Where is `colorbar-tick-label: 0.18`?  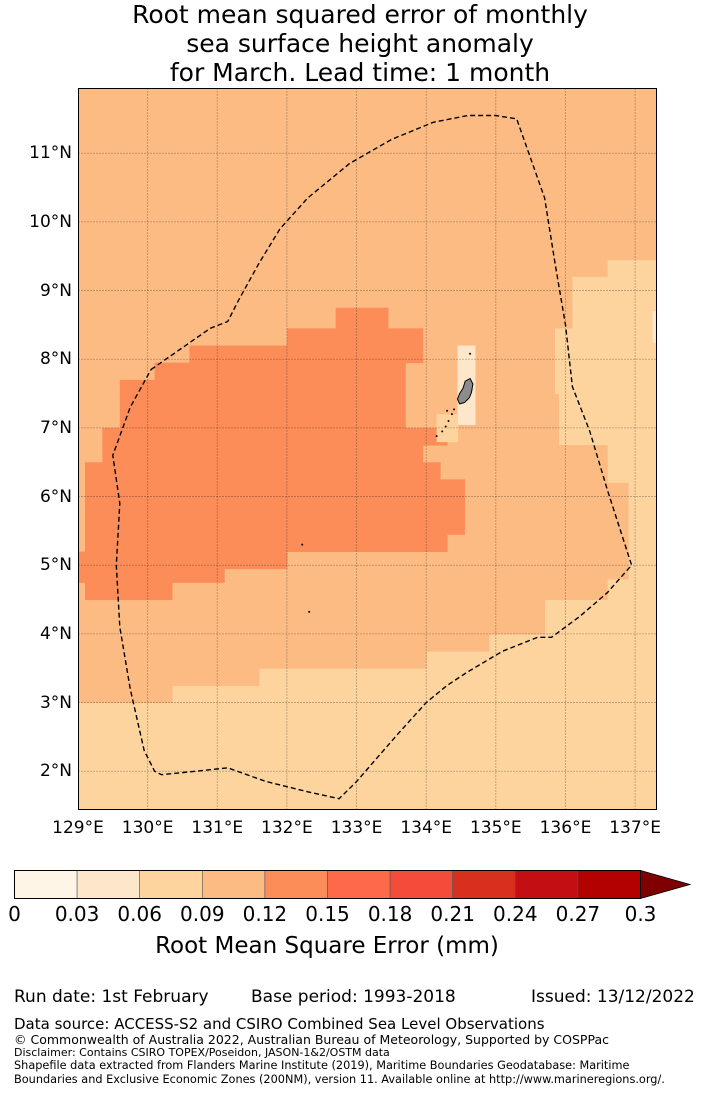
colorbar-tick-label: 0.18 is located at coordinates (390, 914).